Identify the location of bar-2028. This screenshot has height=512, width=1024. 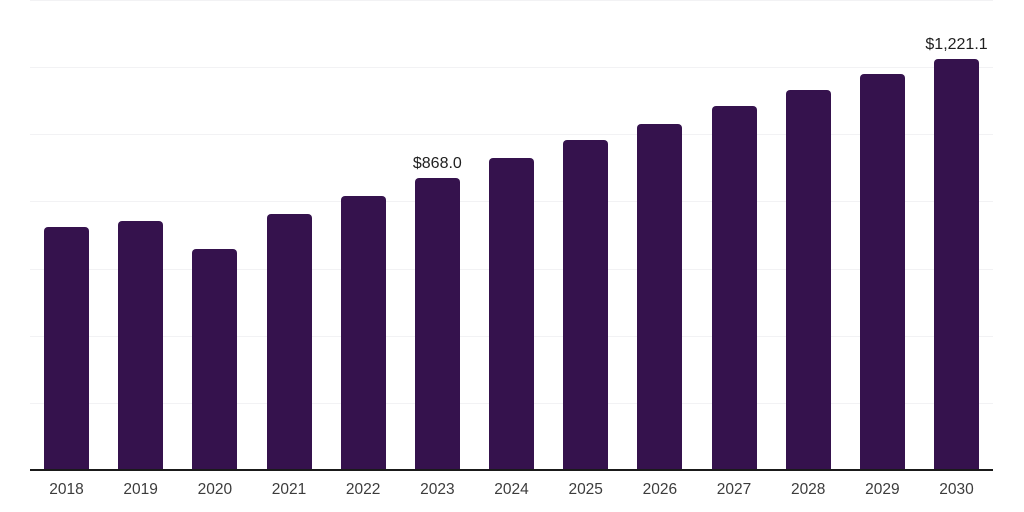
(808, 279).